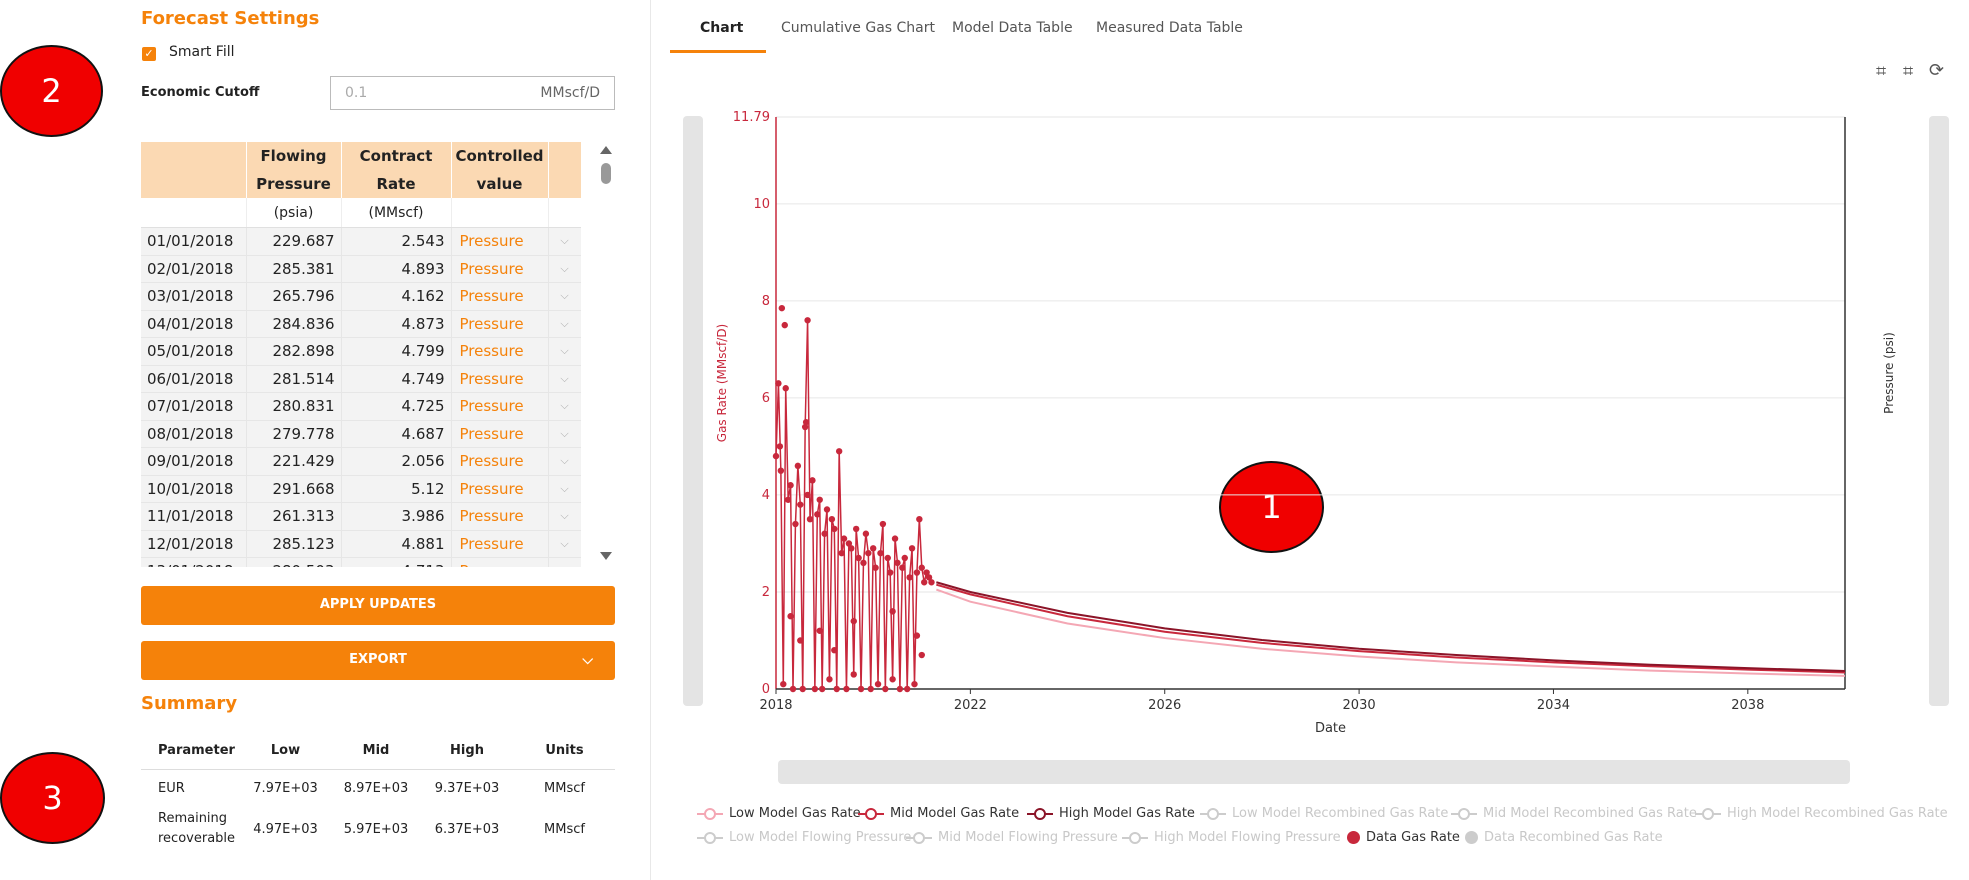  I want to click on row-contract-rate: 4.749, so click(396, 379).